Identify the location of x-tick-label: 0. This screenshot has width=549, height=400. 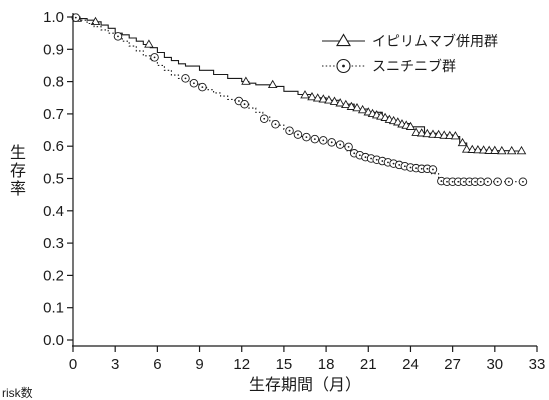
(73, 364).